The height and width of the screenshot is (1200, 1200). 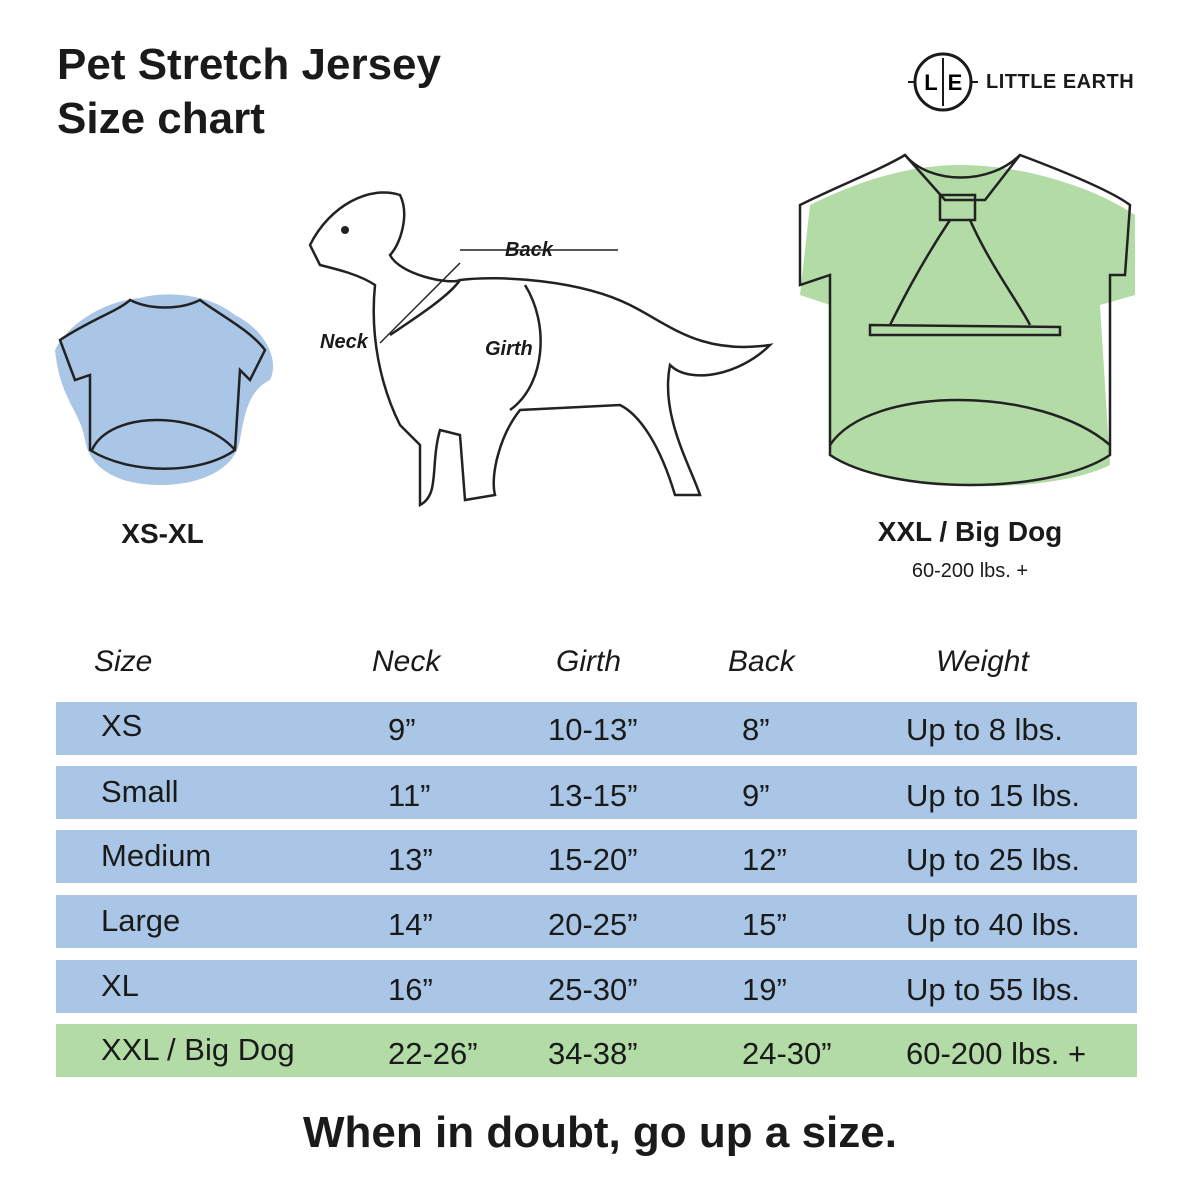 I want to click on dog-label-girth: Girth, so click(x=509, y=349).